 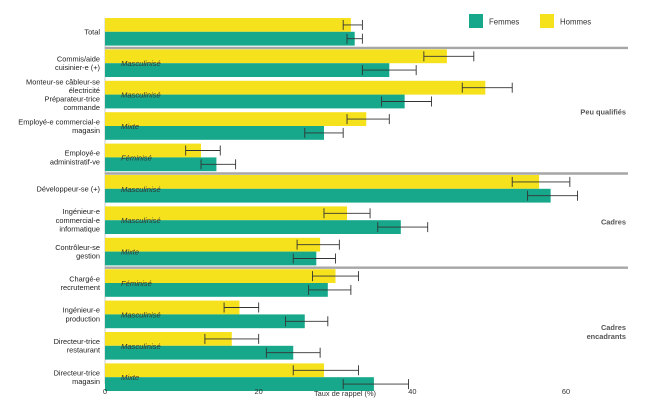 What do you see at coordinates (412, 391) in the screenshot?
I see `x-tick-label: 40` at bounding box center [412, 391].